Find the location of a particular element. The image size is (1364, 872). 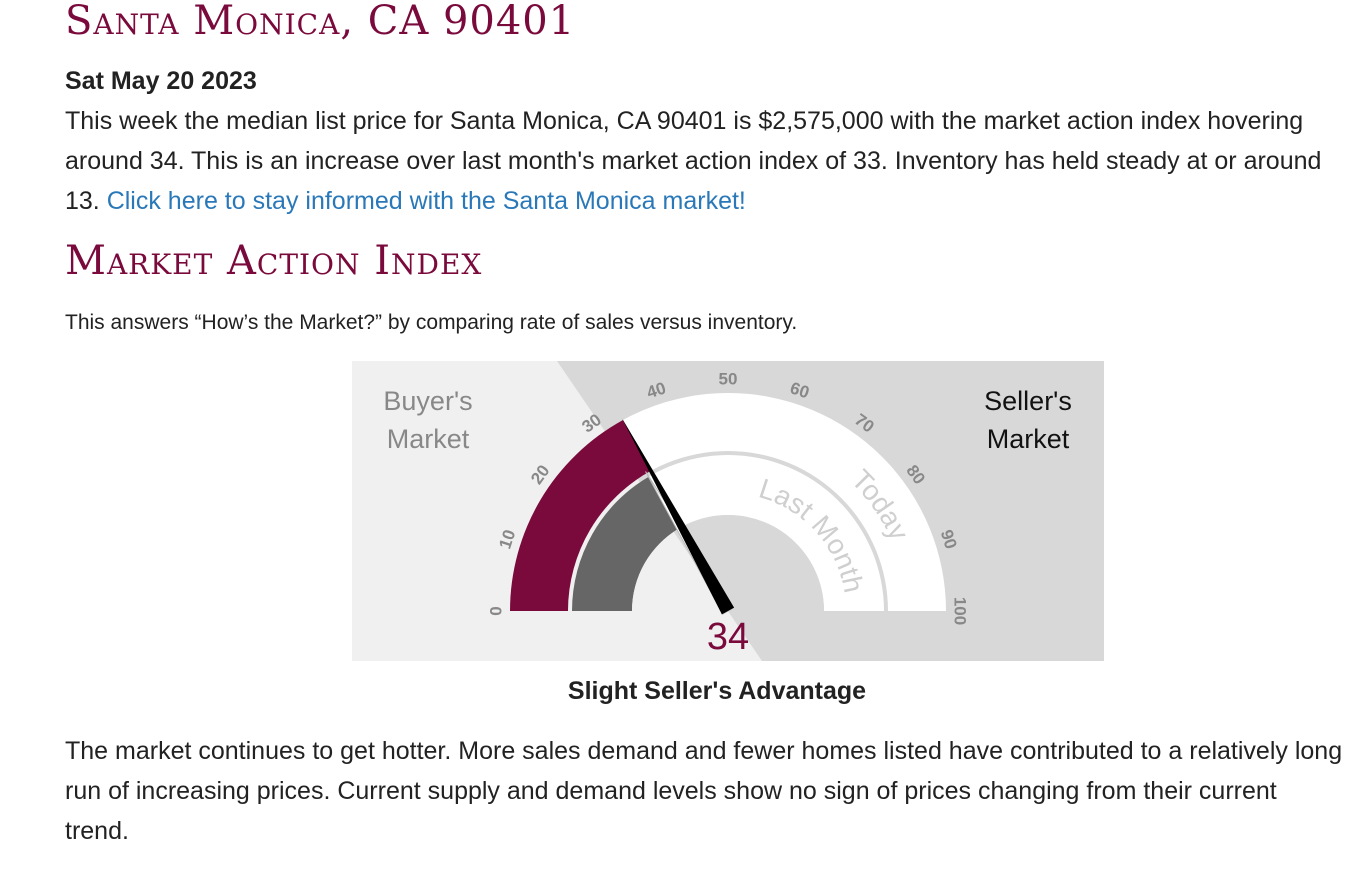

tick-label: 60 is located at coordinates (800, 390).